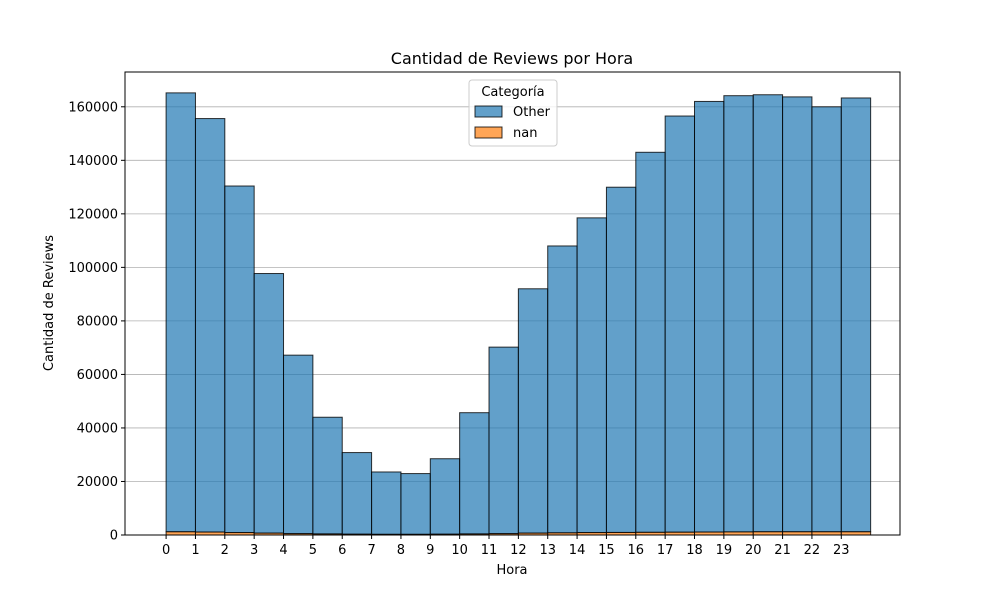 Image resolution: width=1000 pixels, height=600 pixels. Describe the element at coordinates (283, 550) in the screenshot. I see `x-tick-label: 4` at that location.